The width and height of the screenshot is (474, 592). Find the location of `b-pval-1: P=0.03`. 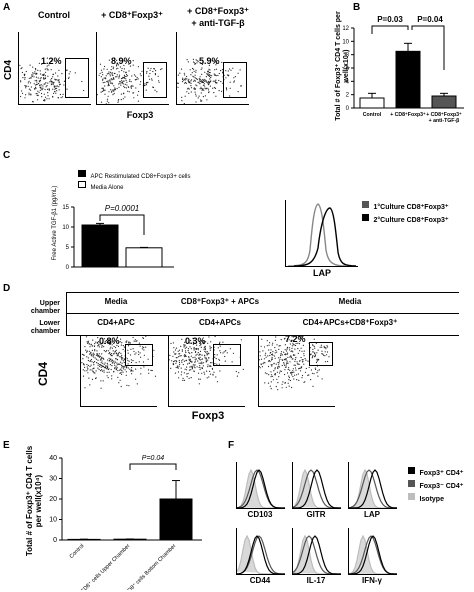

b-pval-1: P=0.03 is located at coordinates (390, 19).